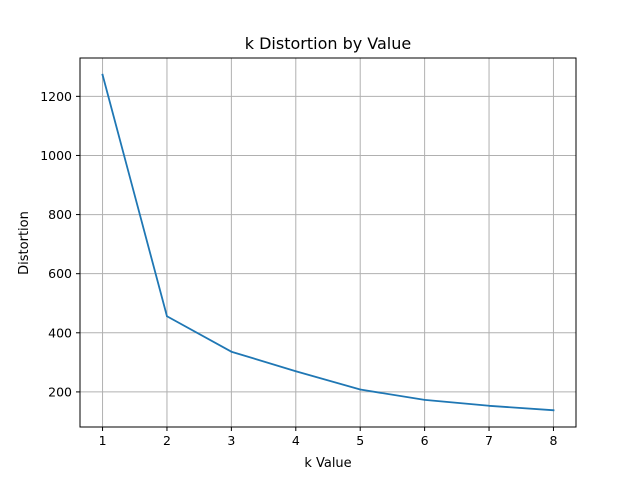 Image resolution: width=640 pixels, height=484 pixels. I want to click on x-tick-label: 8, so click(553, 440).